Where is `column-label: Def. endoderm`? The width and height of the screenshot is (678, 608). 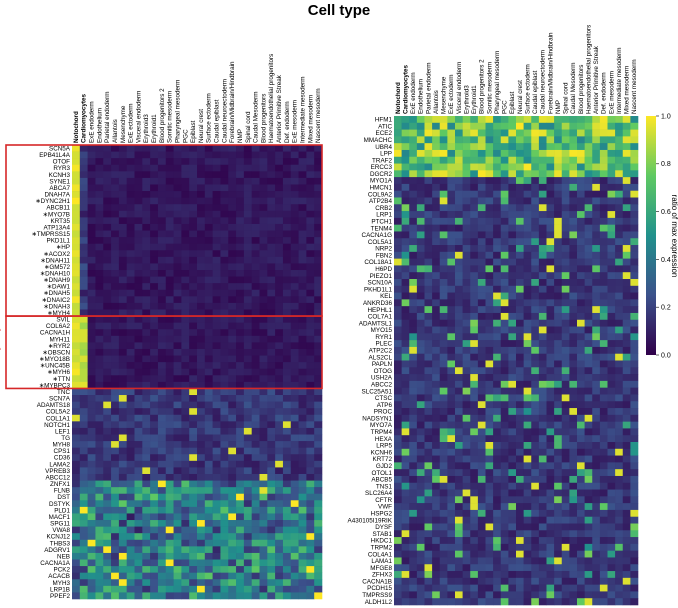 column-label: Def. endoderm is located at coordinates (604, 93).